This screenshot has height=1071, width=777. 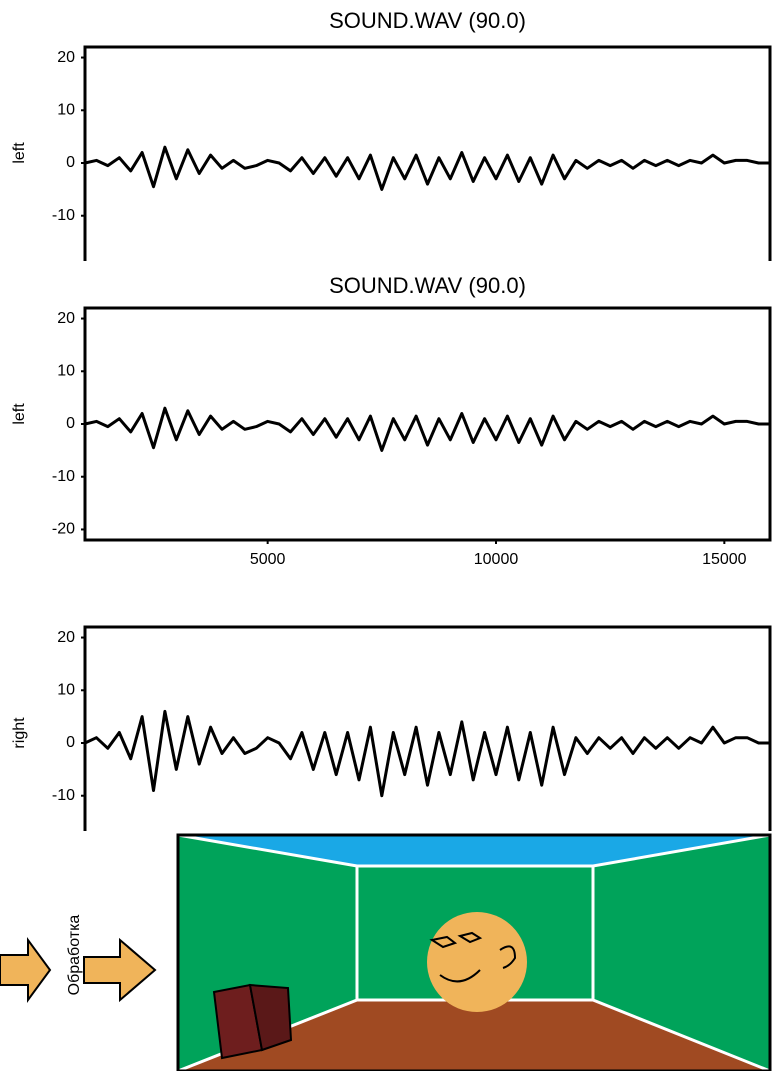 What do you see at coordinates (268, 559) in the screenshot?
I see `x-tick-label: 5000` at bounding box center [268, 559].